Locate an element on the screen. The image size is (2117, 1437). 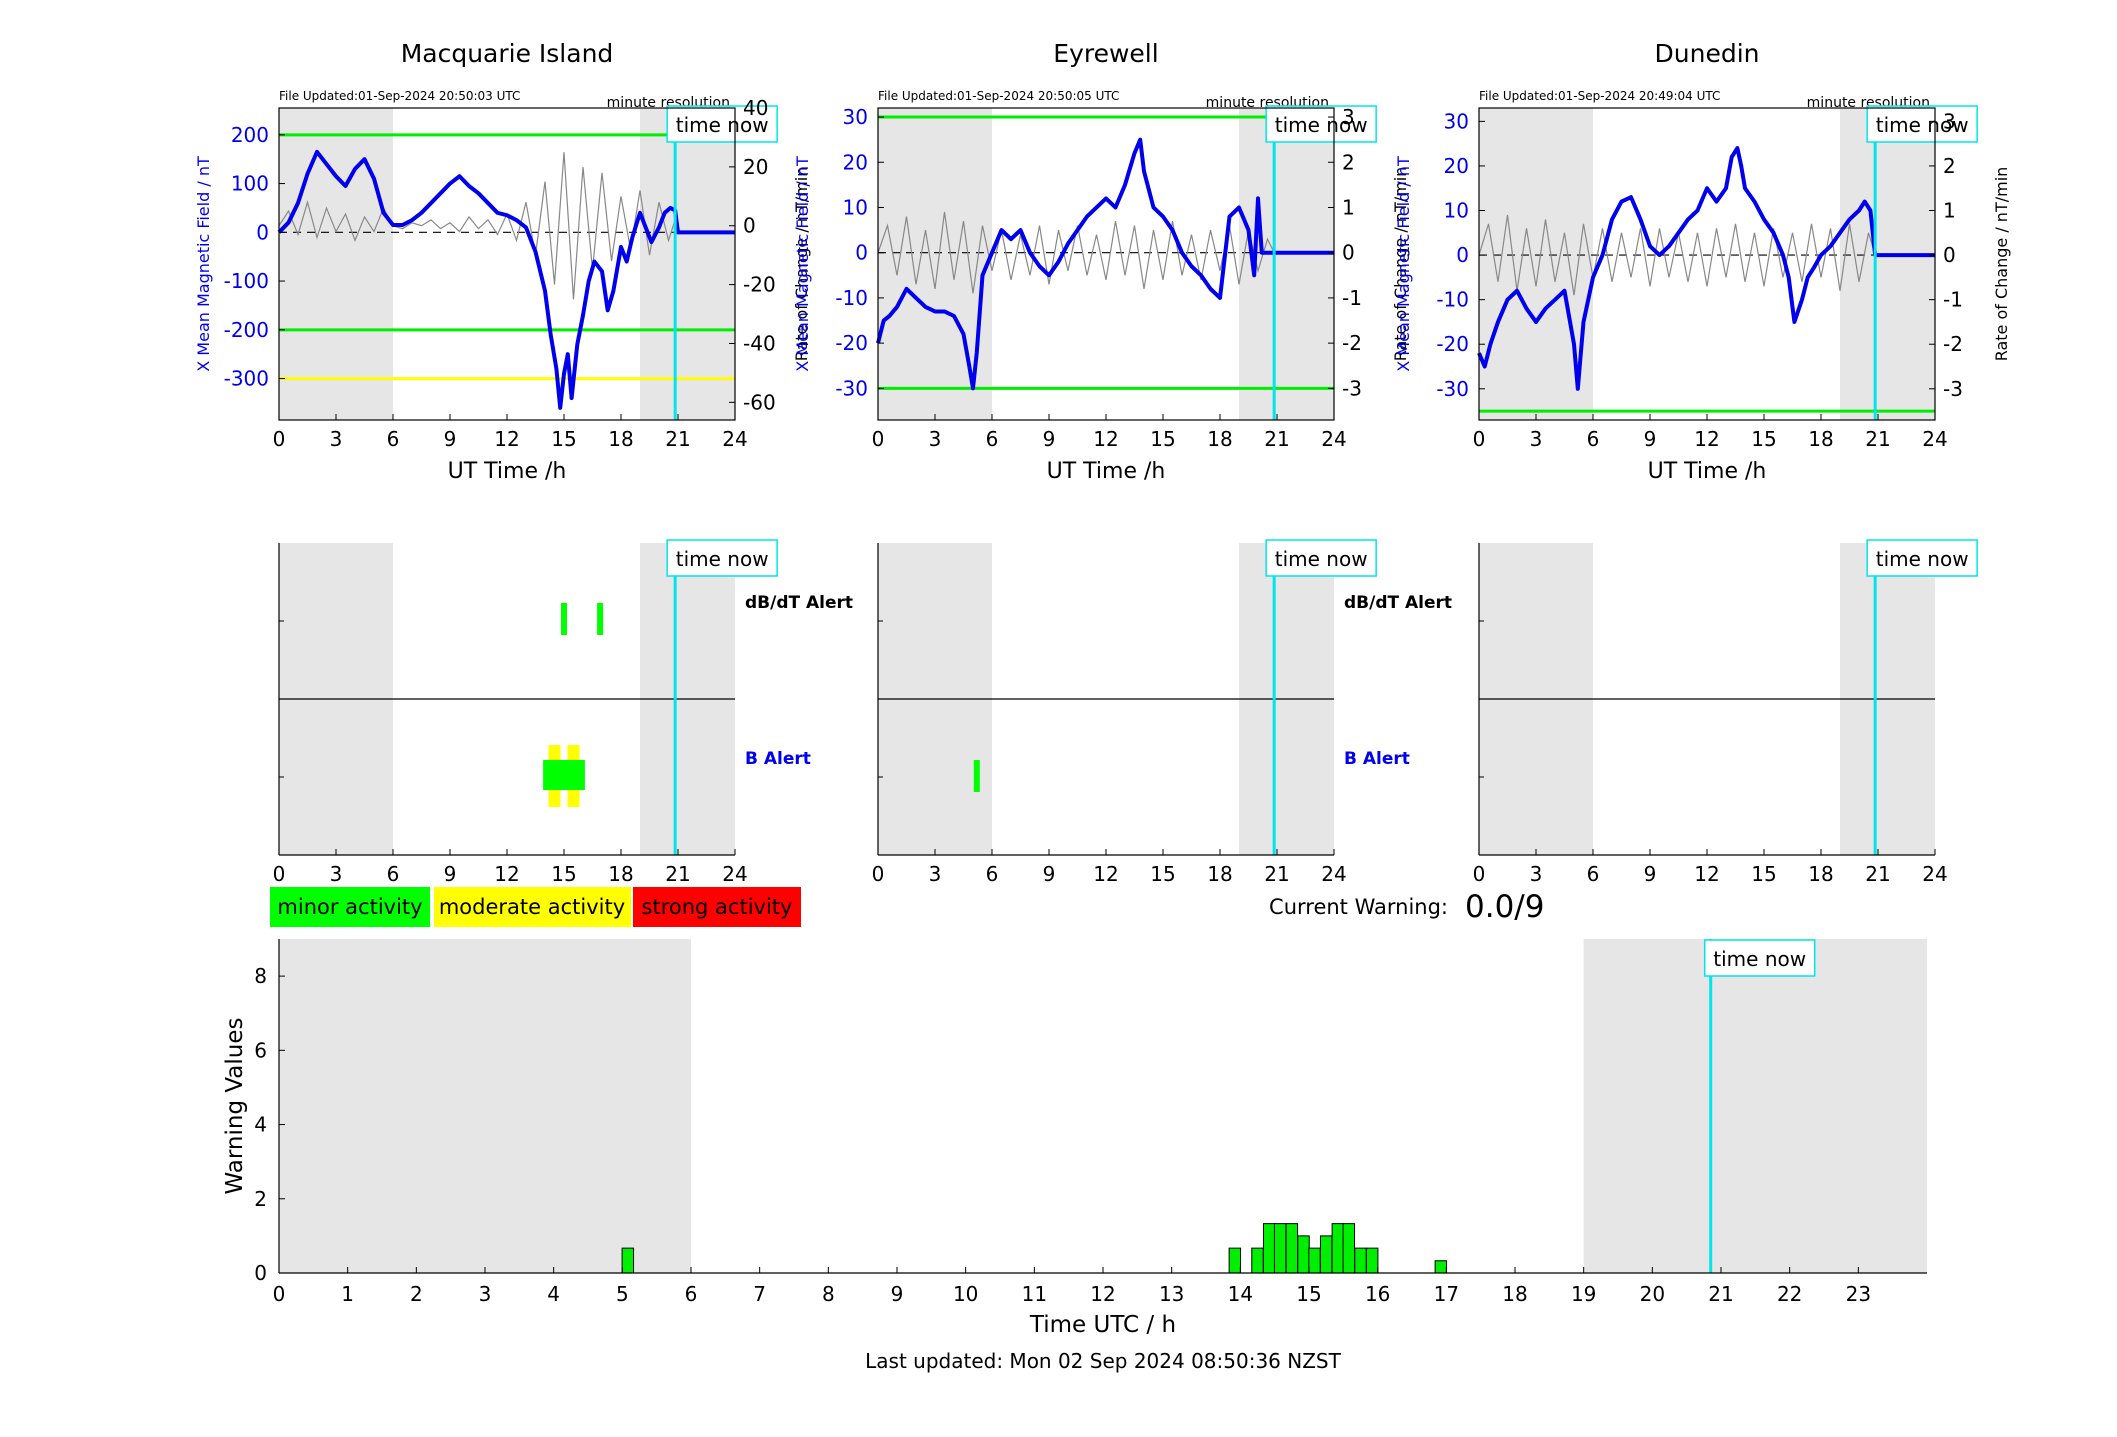
file-updated-label: File Updated:01-Sep-2024 20:49:04 UTC is located at coordinates (1599, 96).